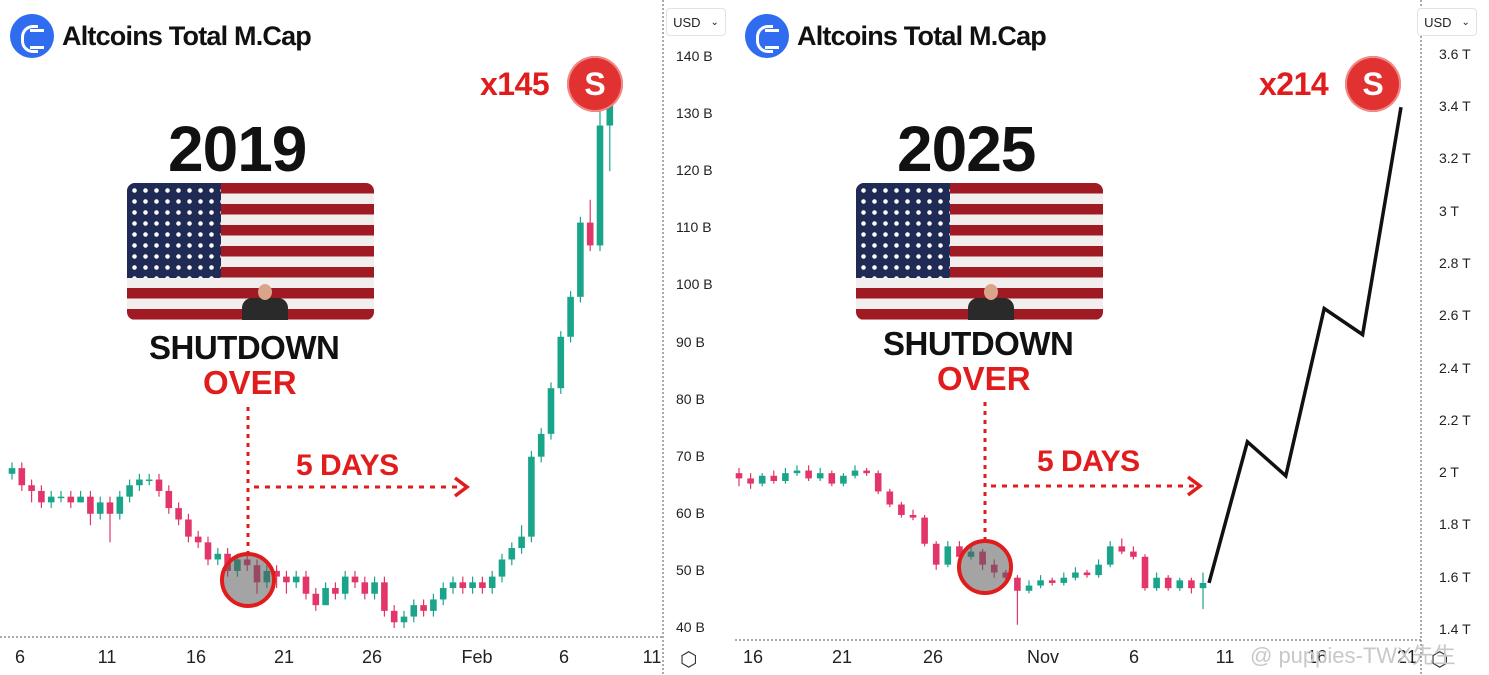 This screenshot has width=1489, height=675. Describe the element at coordinates (690, 512) in the screenshot. I see `y-tick-label: 60 B` at that location.